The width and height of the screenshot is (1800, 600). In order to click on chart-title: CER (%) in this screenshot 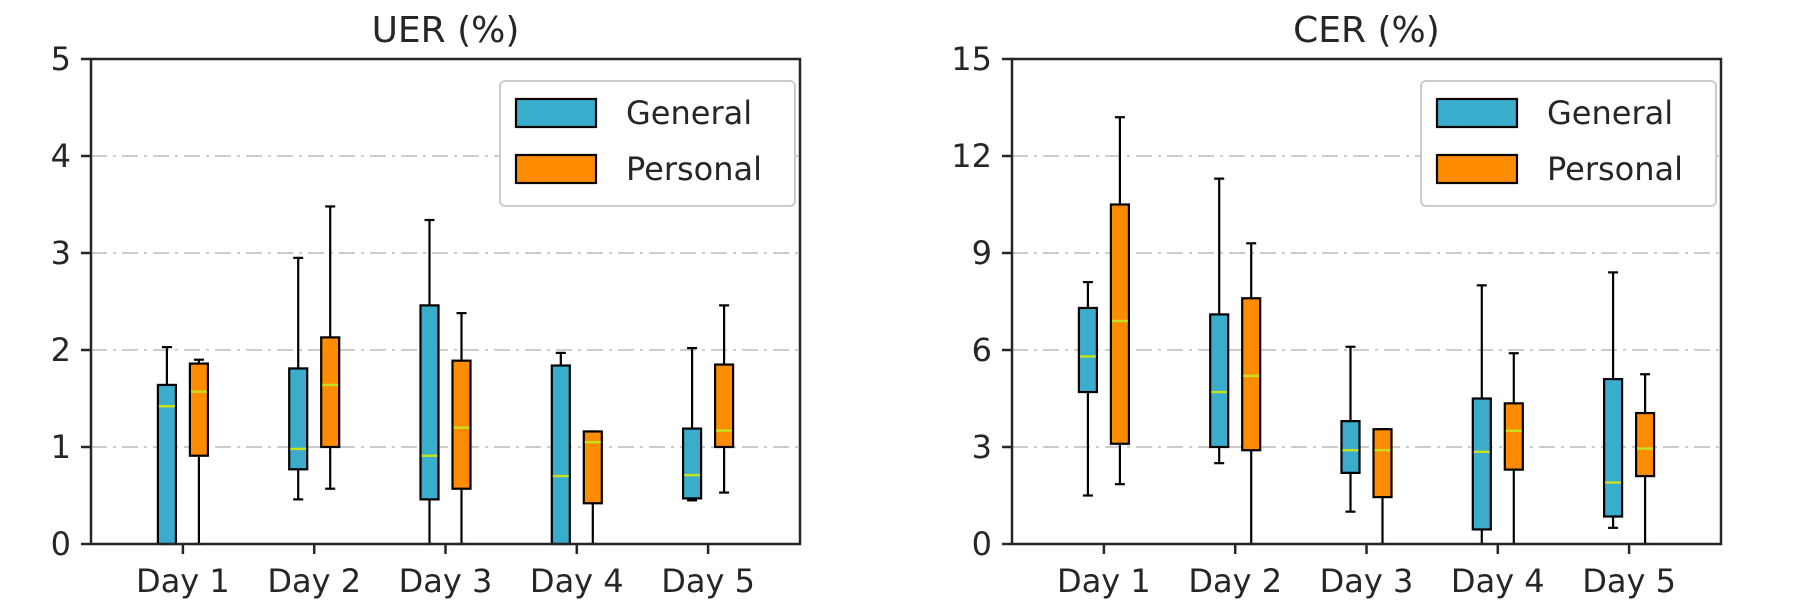, I will do `click(1366, 30)`.